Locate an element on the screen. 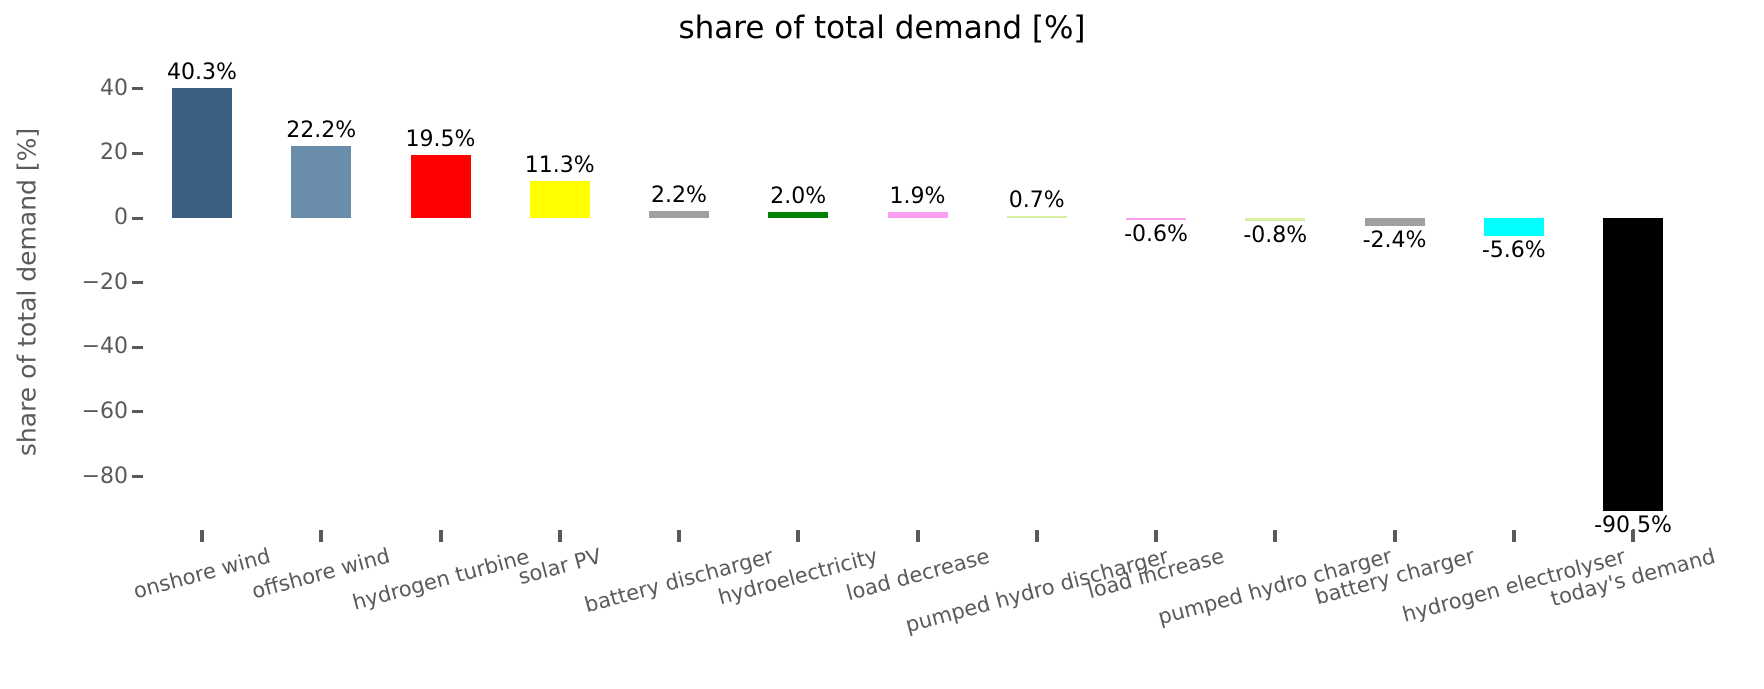  bar-value-label: 19.5% is located at coordinates (440, 139).